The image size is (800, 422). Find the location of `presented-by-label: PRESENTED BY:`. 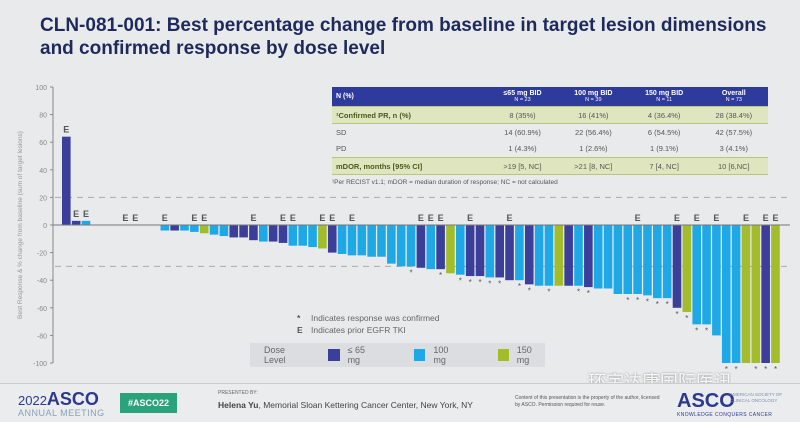

presented-by-label: PRESENTED BY: is located at coordinates (238, 393).